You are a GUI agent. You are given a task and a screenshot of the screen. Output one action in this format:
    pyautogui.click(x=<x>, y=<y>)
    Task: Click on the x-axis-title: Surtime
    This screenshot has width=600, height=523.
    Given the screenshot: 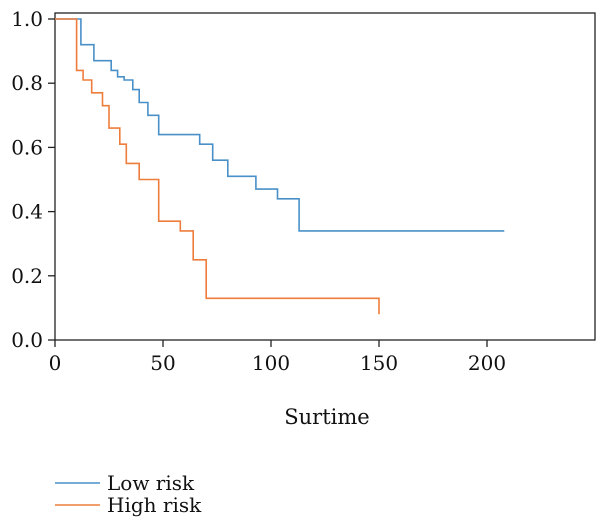 What is the action you would take?
    pyautogui.click(x=326, y=417)
    